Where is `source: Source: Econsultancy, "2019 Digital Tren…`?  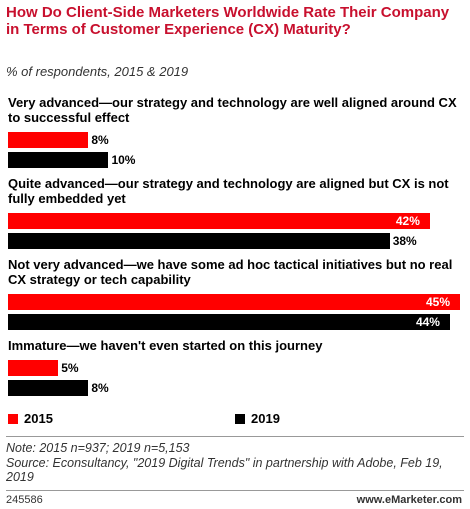 source: Source: Econsultancy, "2019 Digital Tren… is located at coordinates (224, 470).